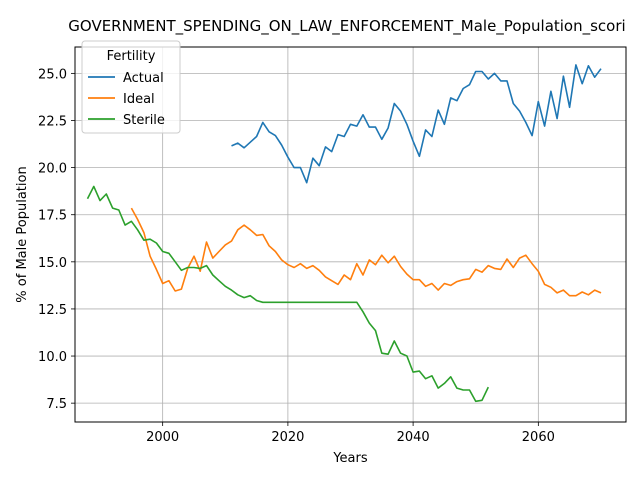 The width and height of the screenshot is (640, 485). I want to click on x-axis-title: Years, so click(350, 458).